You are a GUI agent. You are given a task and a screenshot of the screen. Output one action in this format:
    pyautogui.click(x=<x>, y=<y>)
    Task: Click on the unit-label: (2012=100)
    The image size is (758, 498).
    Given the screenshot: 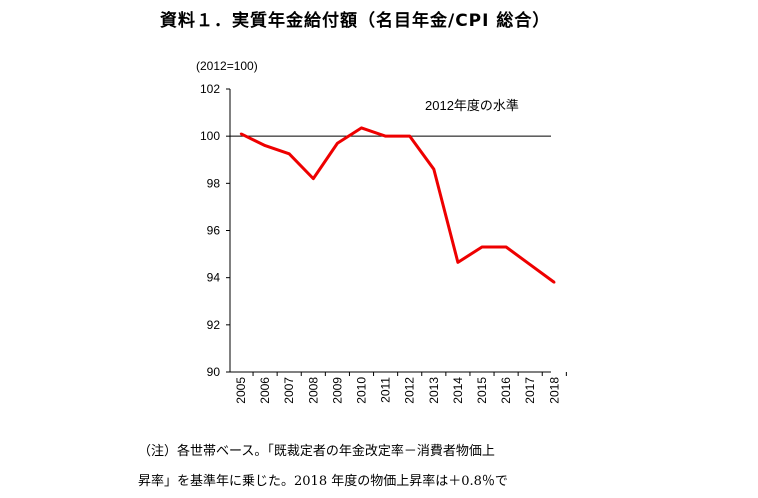 What is the action you would take?
    pyautogui.click(x=227, y=66)
    